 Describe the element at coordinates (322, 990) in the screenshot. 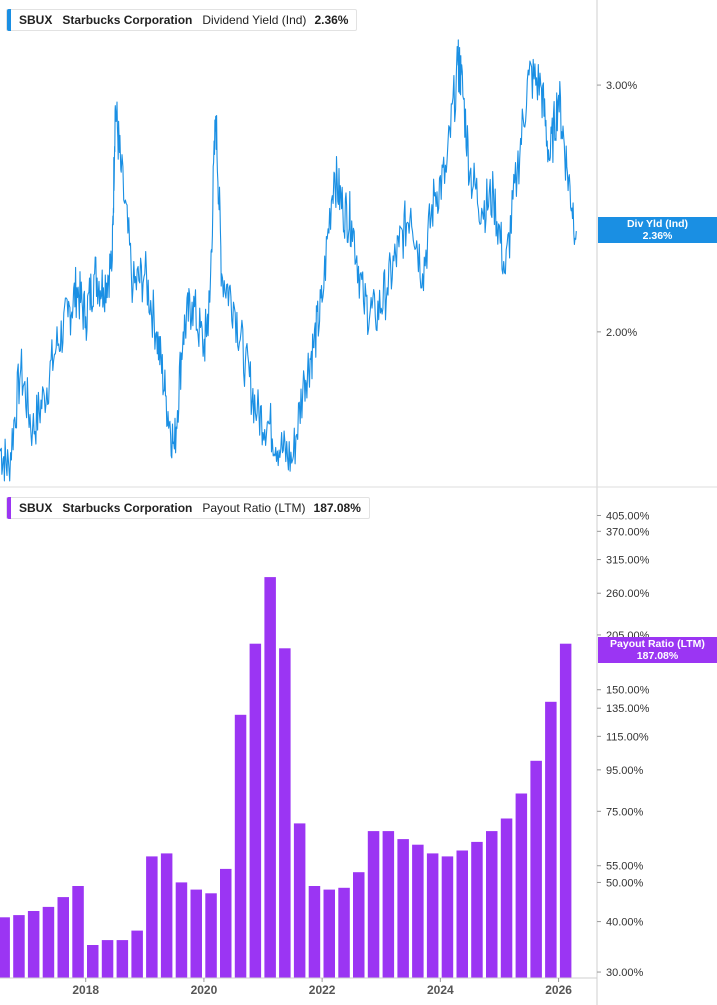

I see `x-tick-label: 2022` at that location.